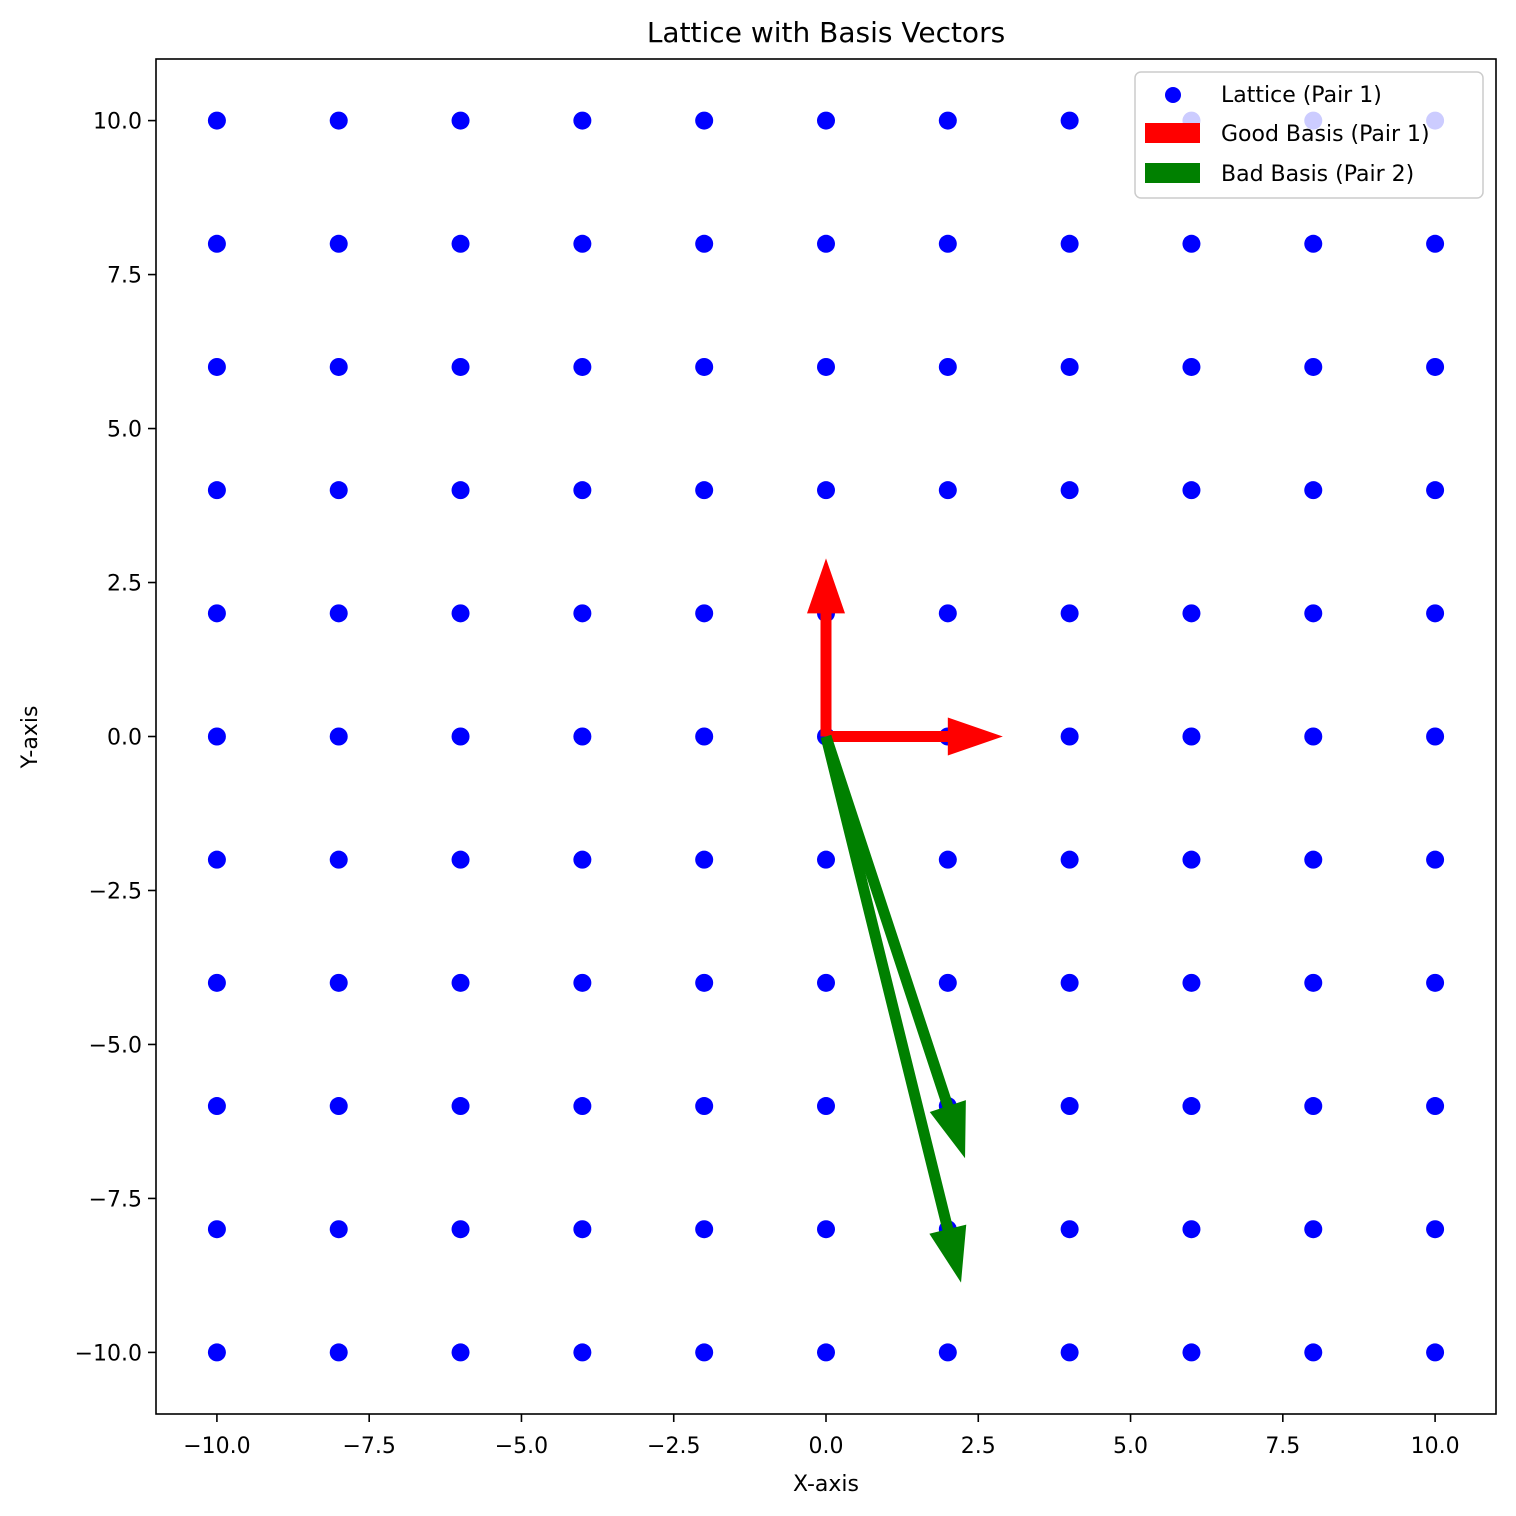 This screenshot has height=1516, width=1516. I want to click on y-tick-label: 10.0, so click(117, 122).